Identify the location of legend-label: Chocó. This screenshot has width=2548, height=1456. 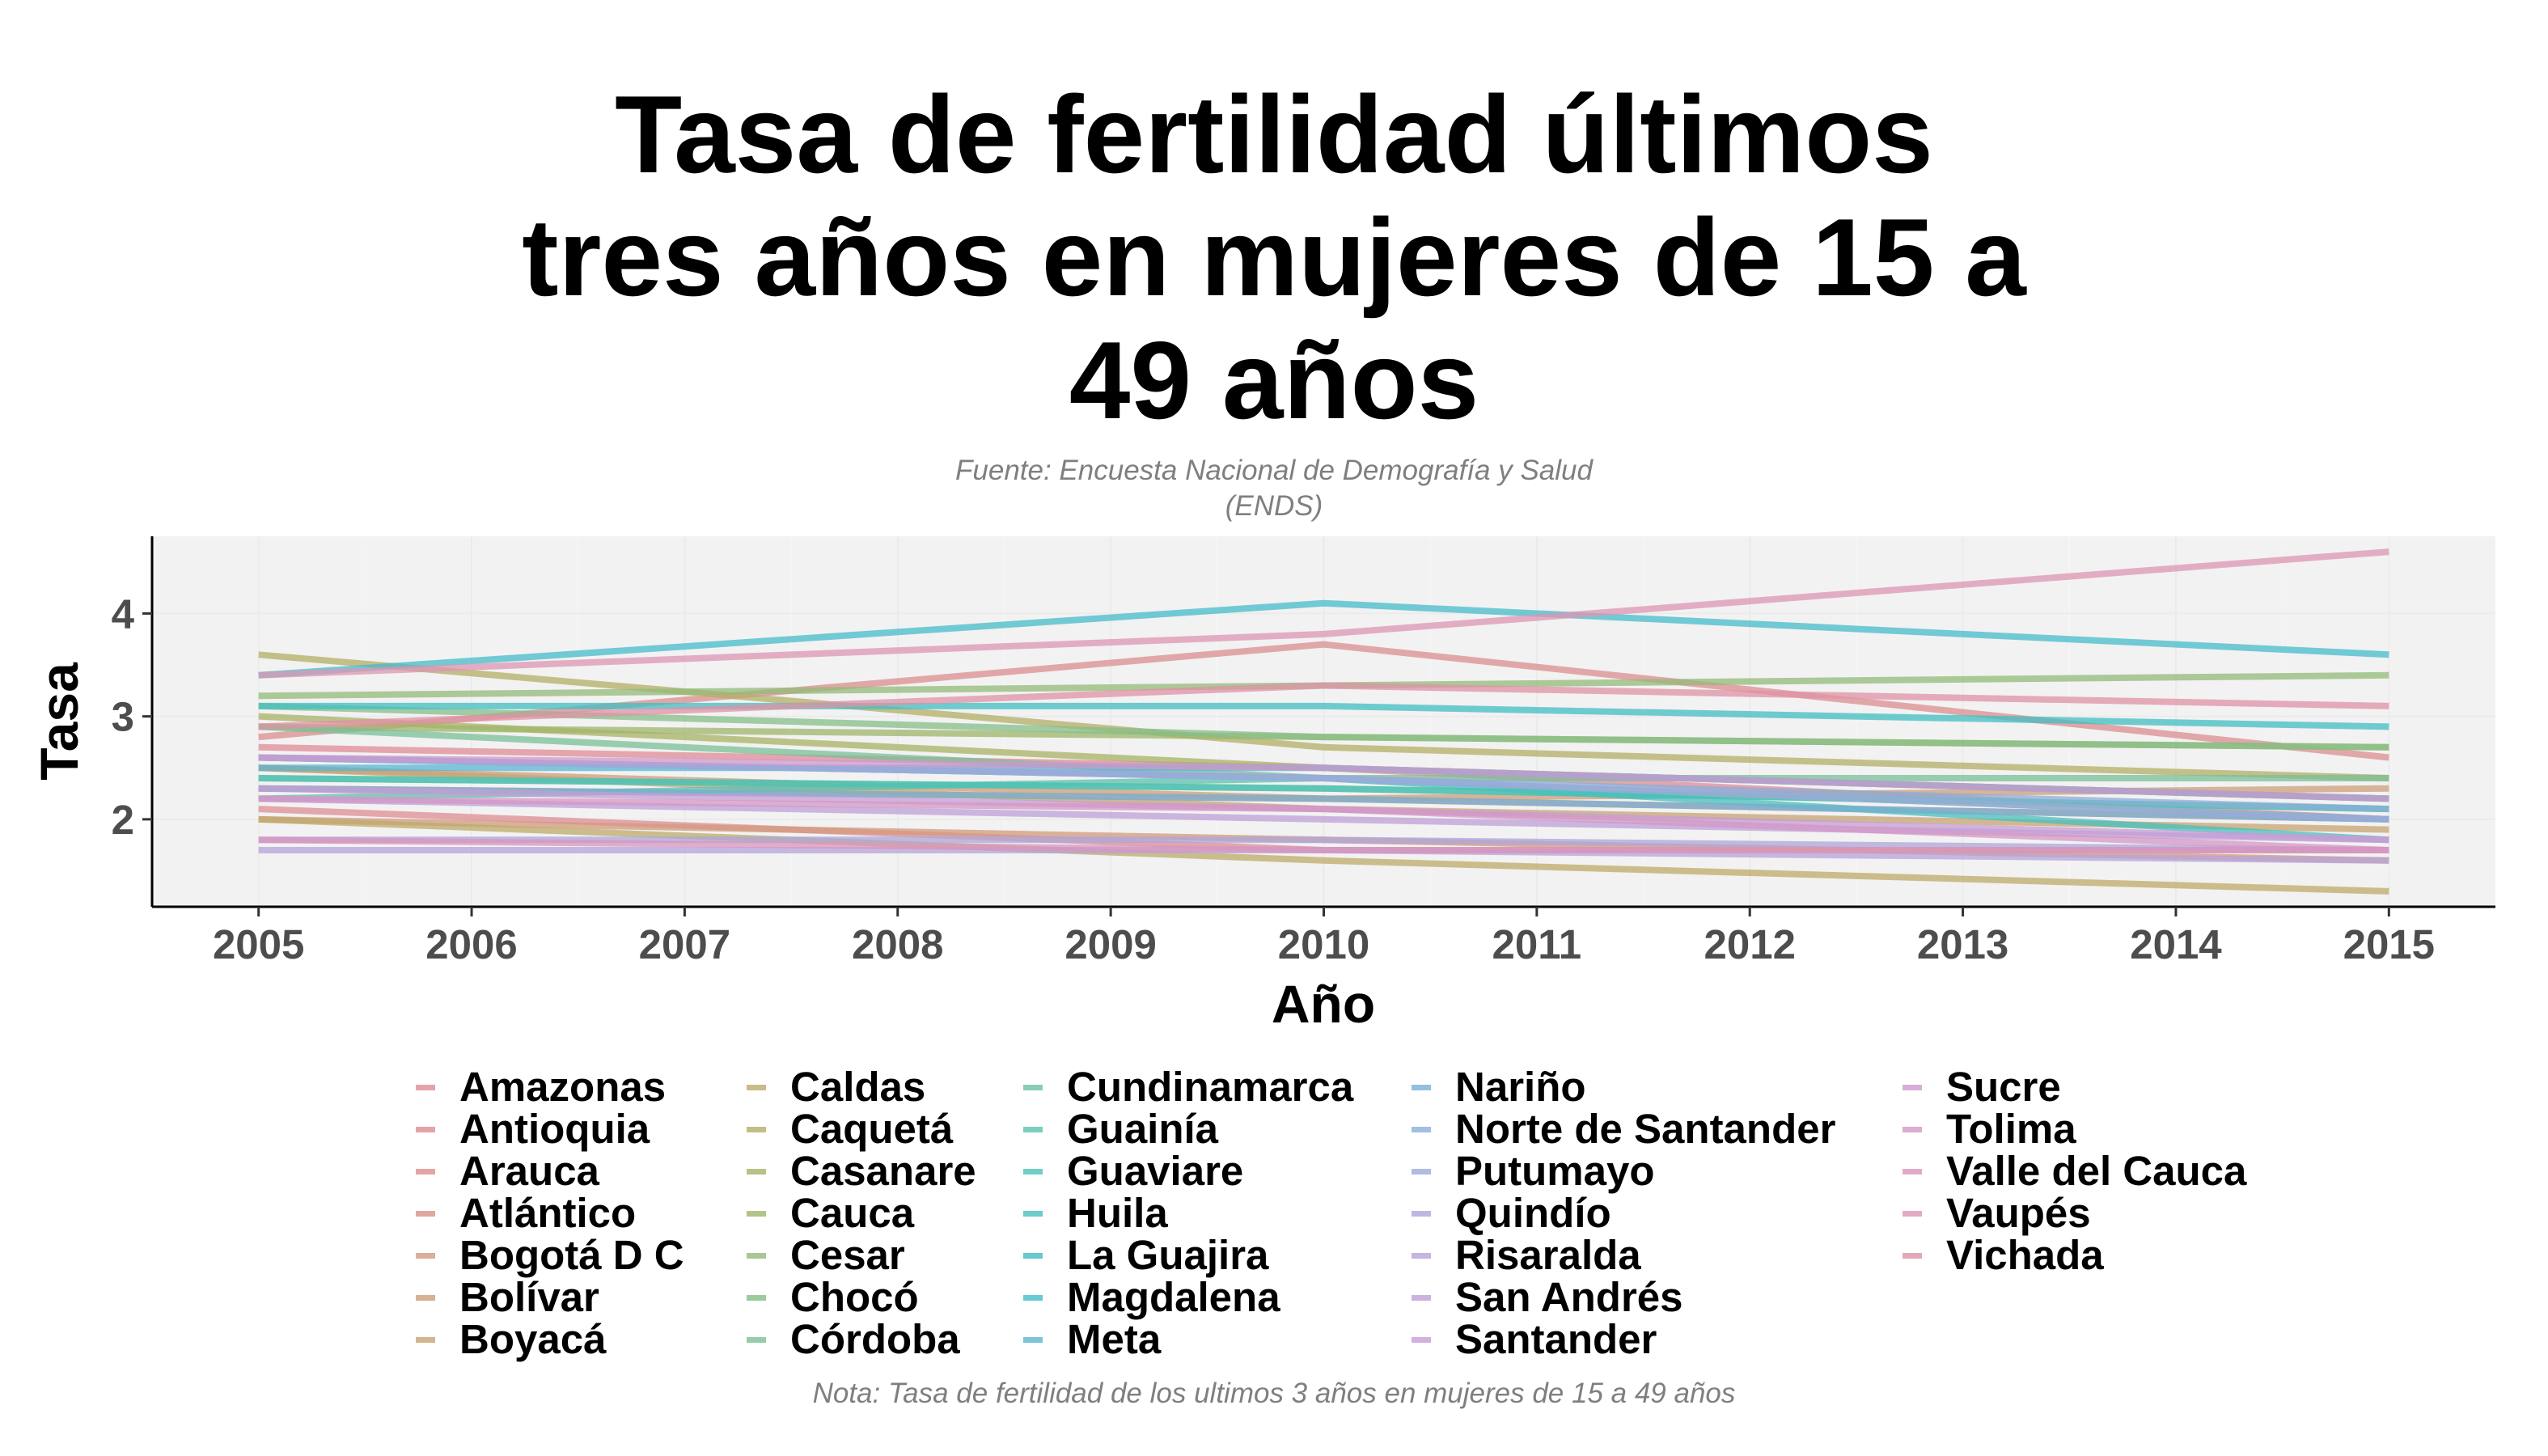
(854, 1297).